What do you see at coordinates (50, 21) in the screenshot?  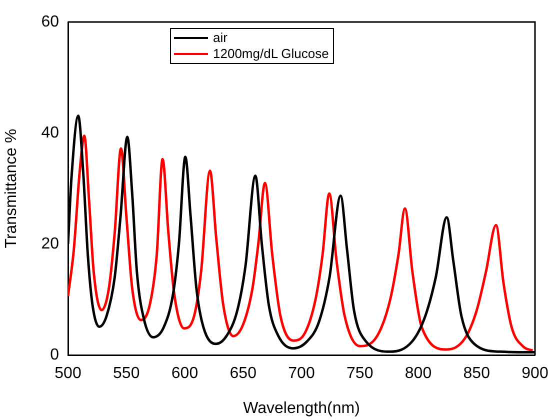 I see `y-tick-label: 60` at bounding box center [50, 21].